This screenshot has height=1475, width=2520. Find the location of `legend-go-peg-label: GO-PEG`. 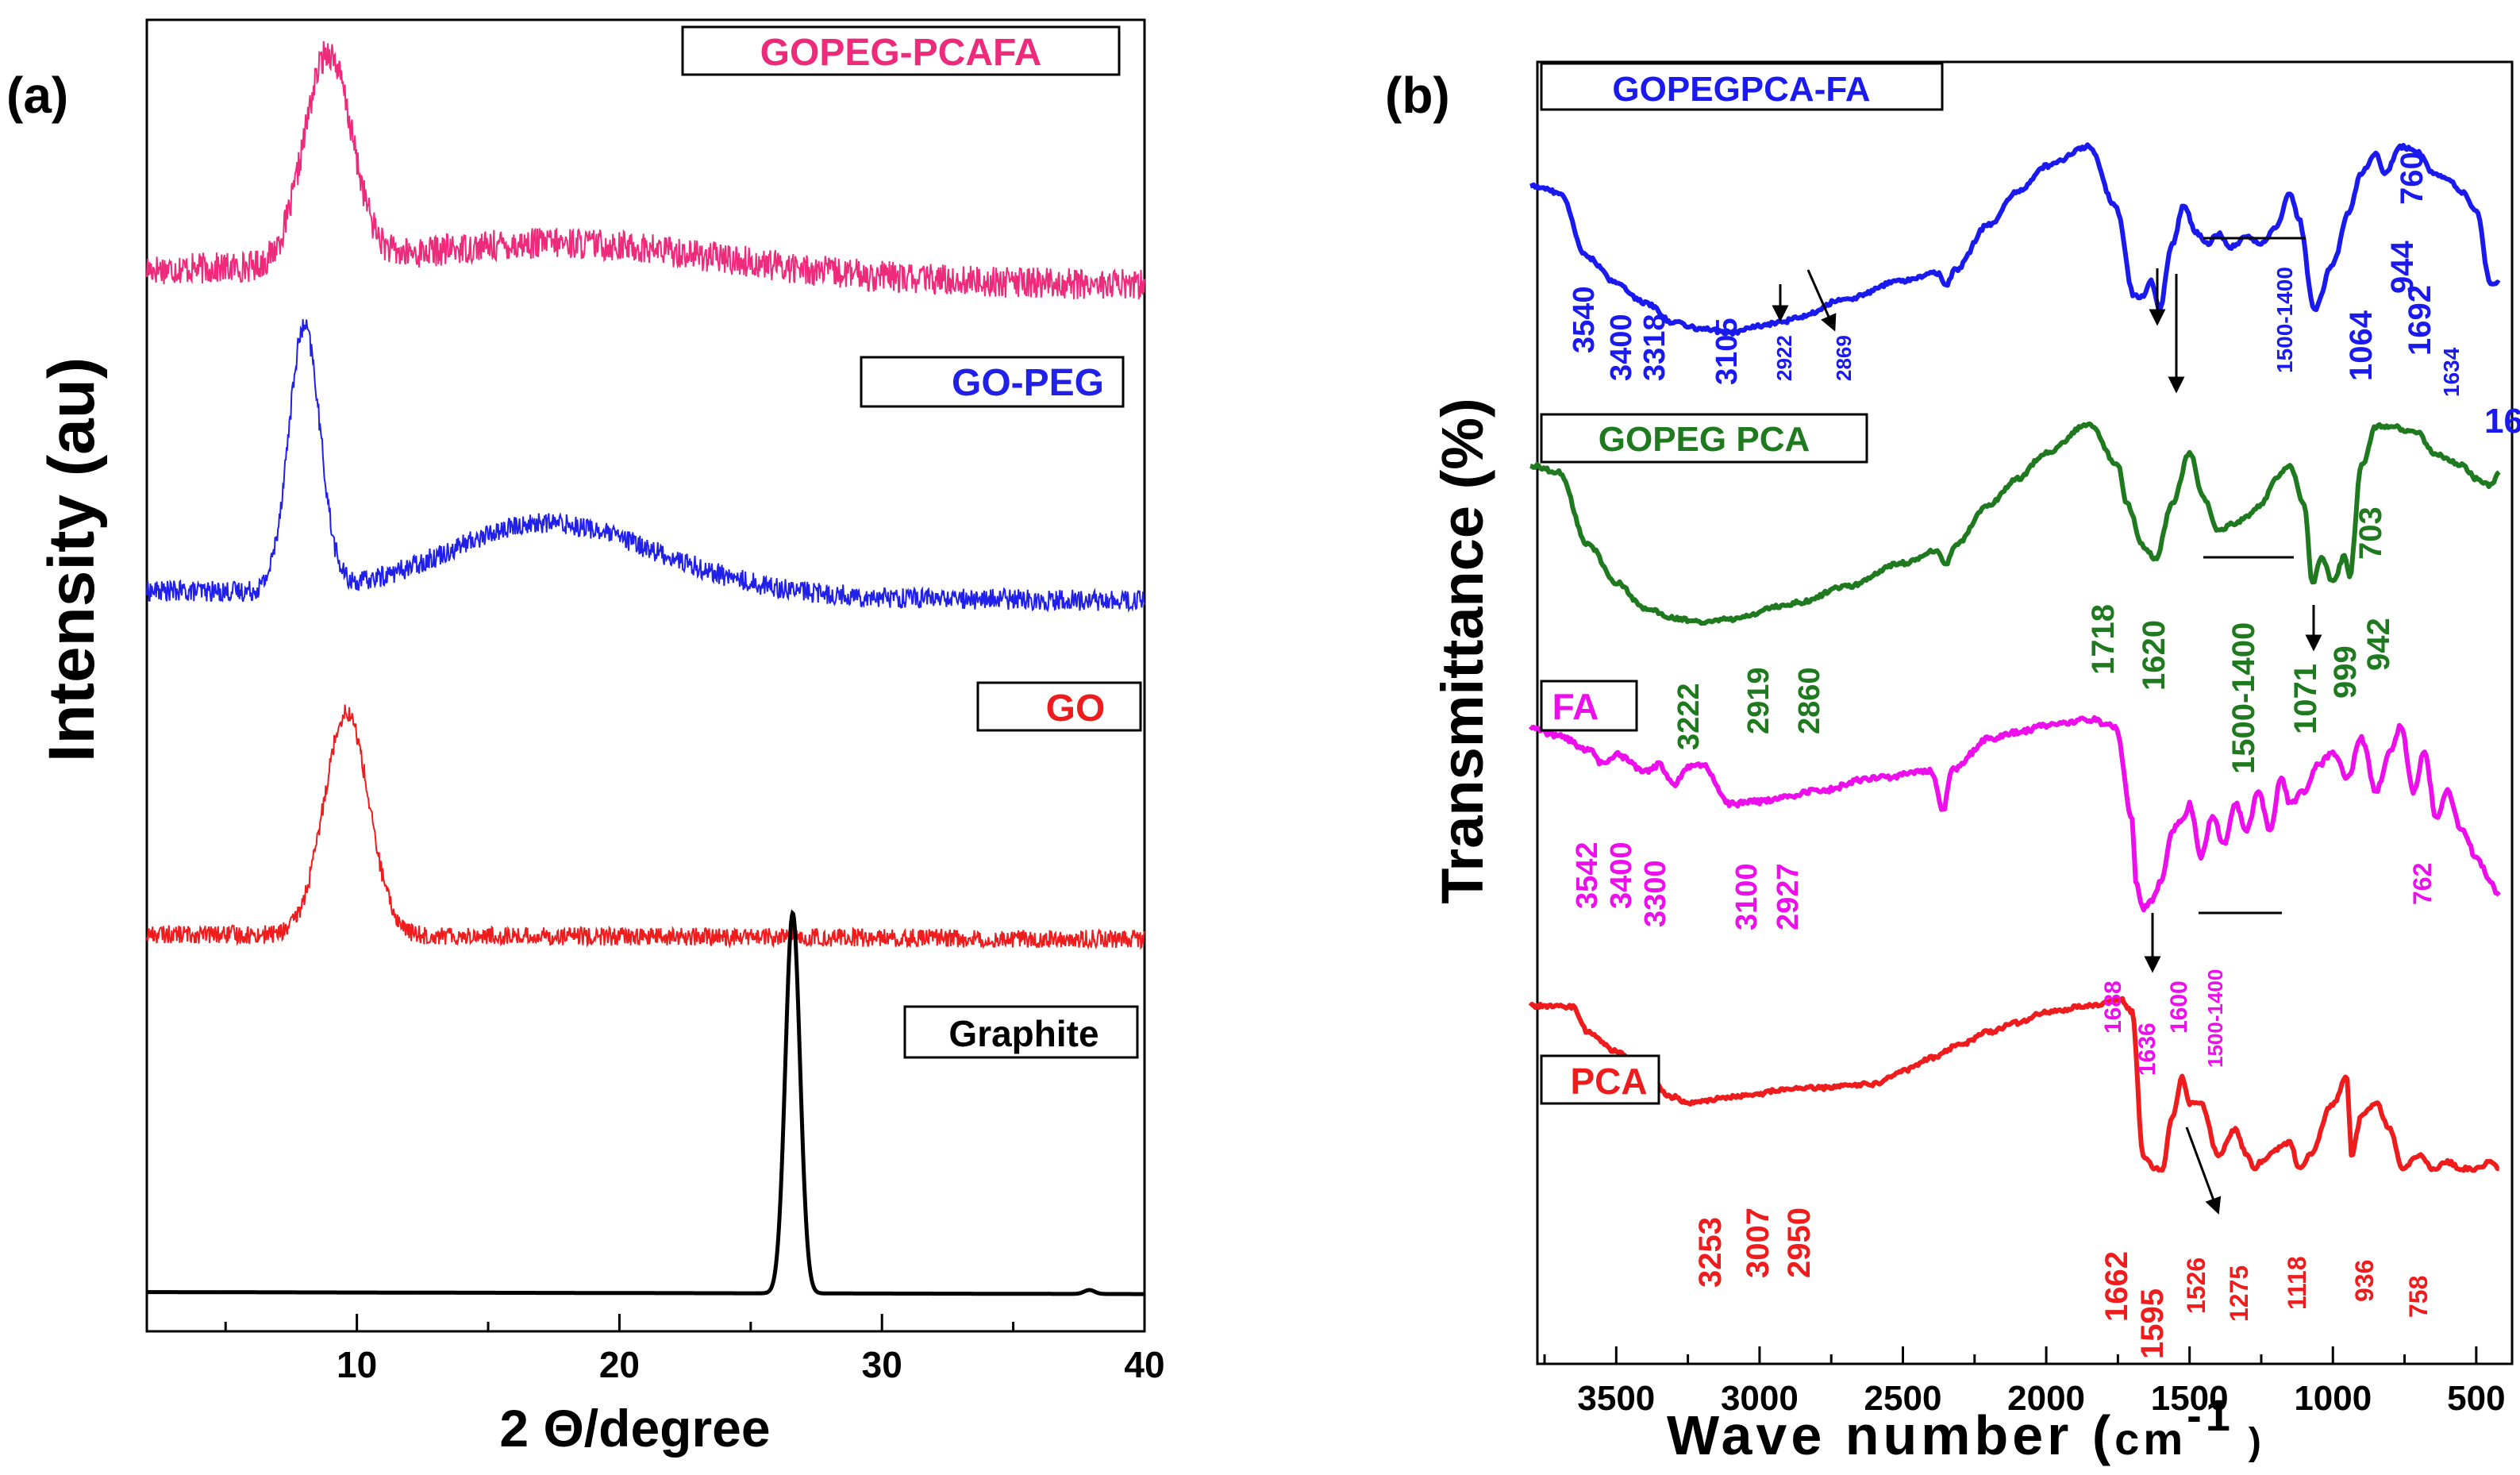

legend-go-peg-label: GO-PEG is located at coordinates (1028, 383).